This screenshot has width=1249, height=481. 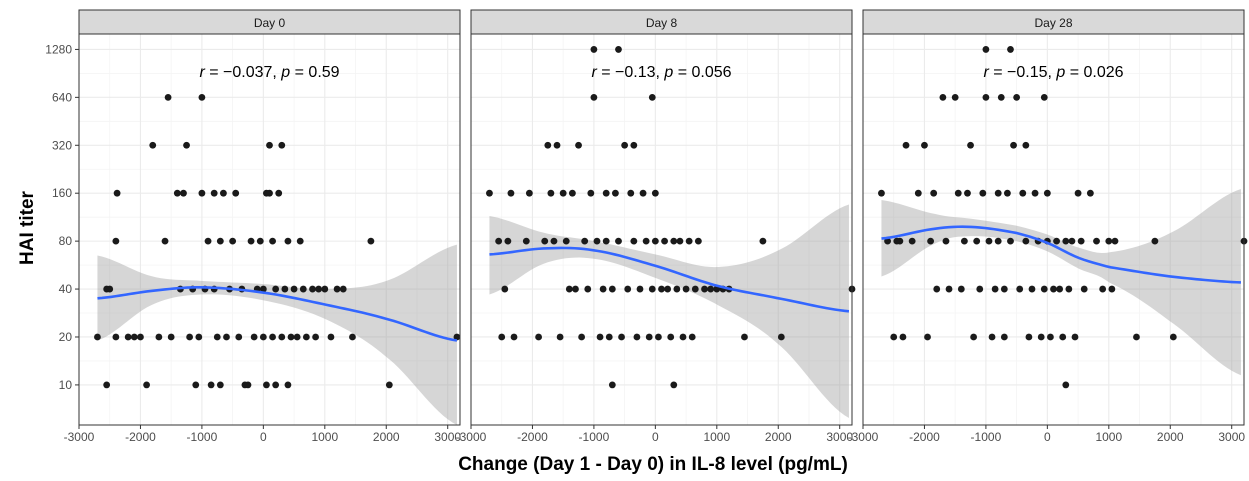 What do you see at coordinates (66, 385) in the screenshot?
I see `y-tick-label: 10` at bounding box center [66, 385].